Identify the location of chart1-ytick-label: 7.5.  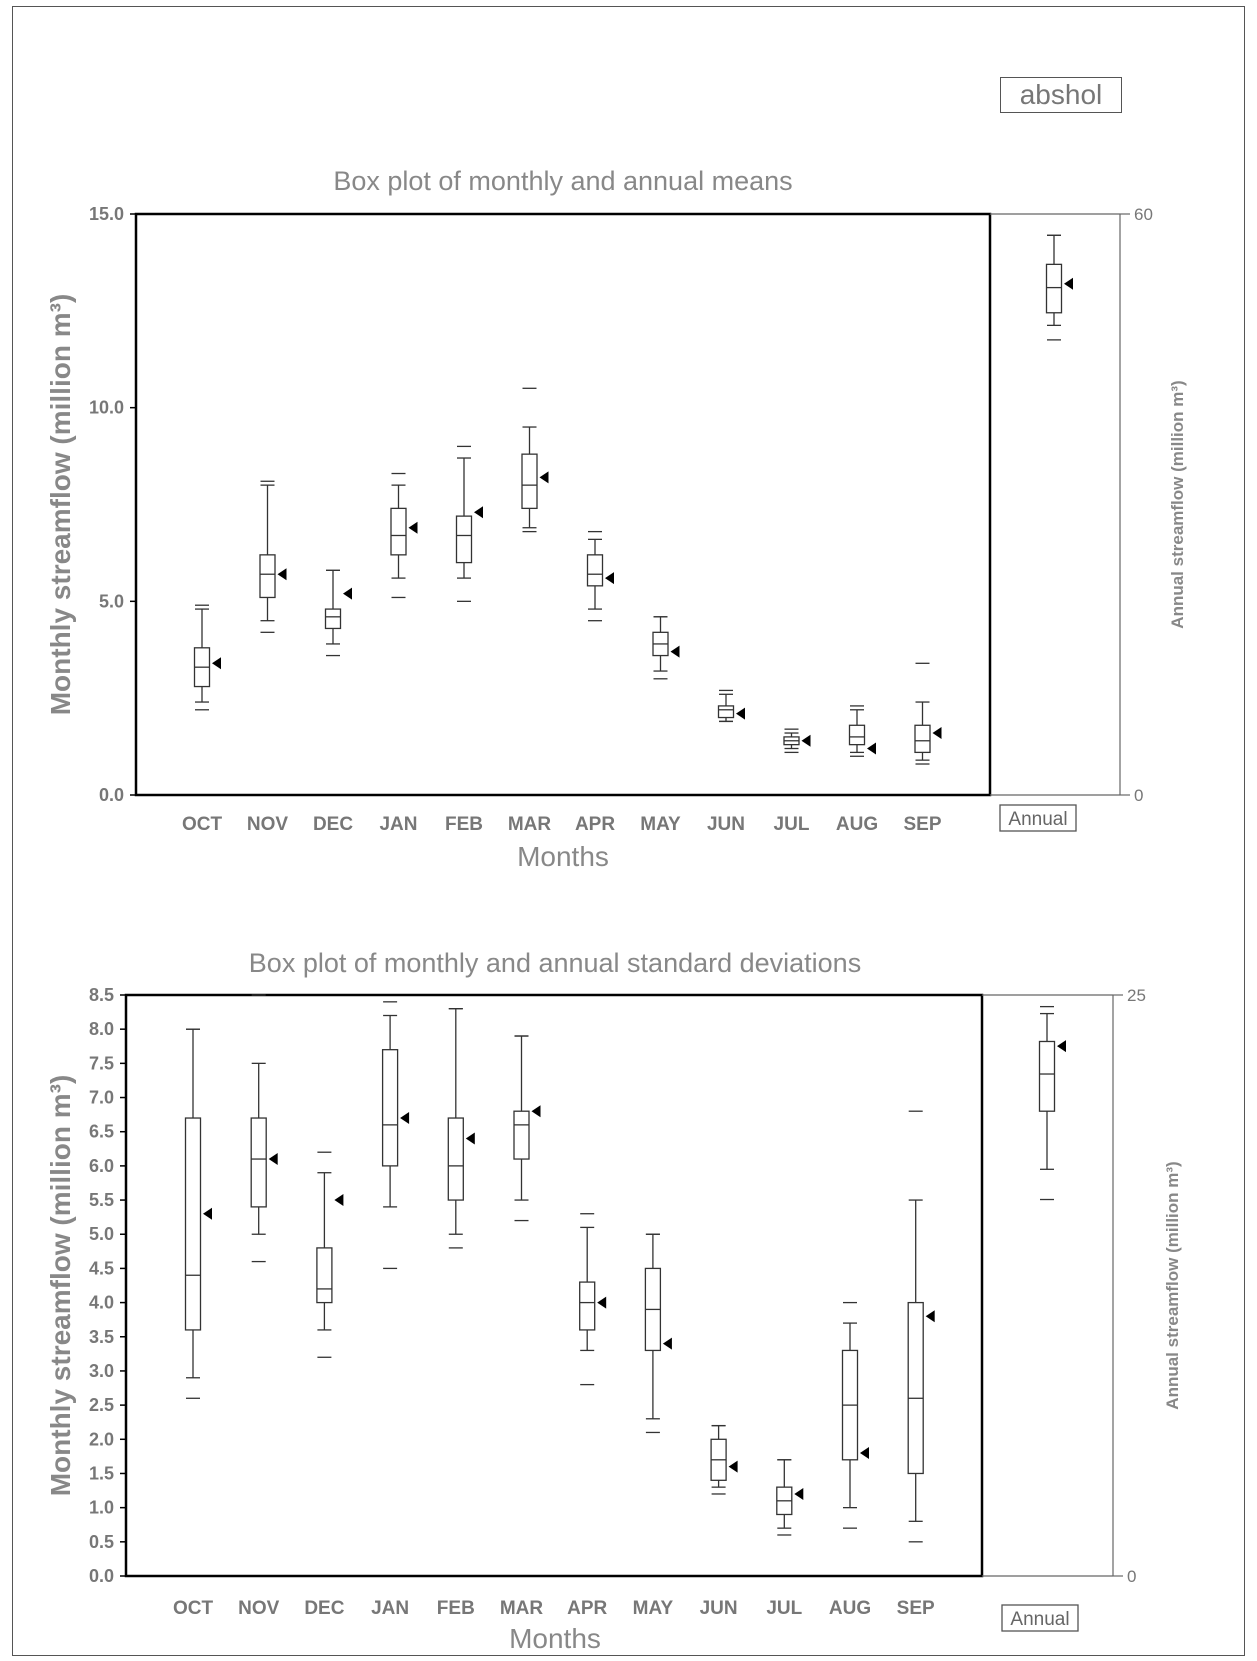
(101, 1063).